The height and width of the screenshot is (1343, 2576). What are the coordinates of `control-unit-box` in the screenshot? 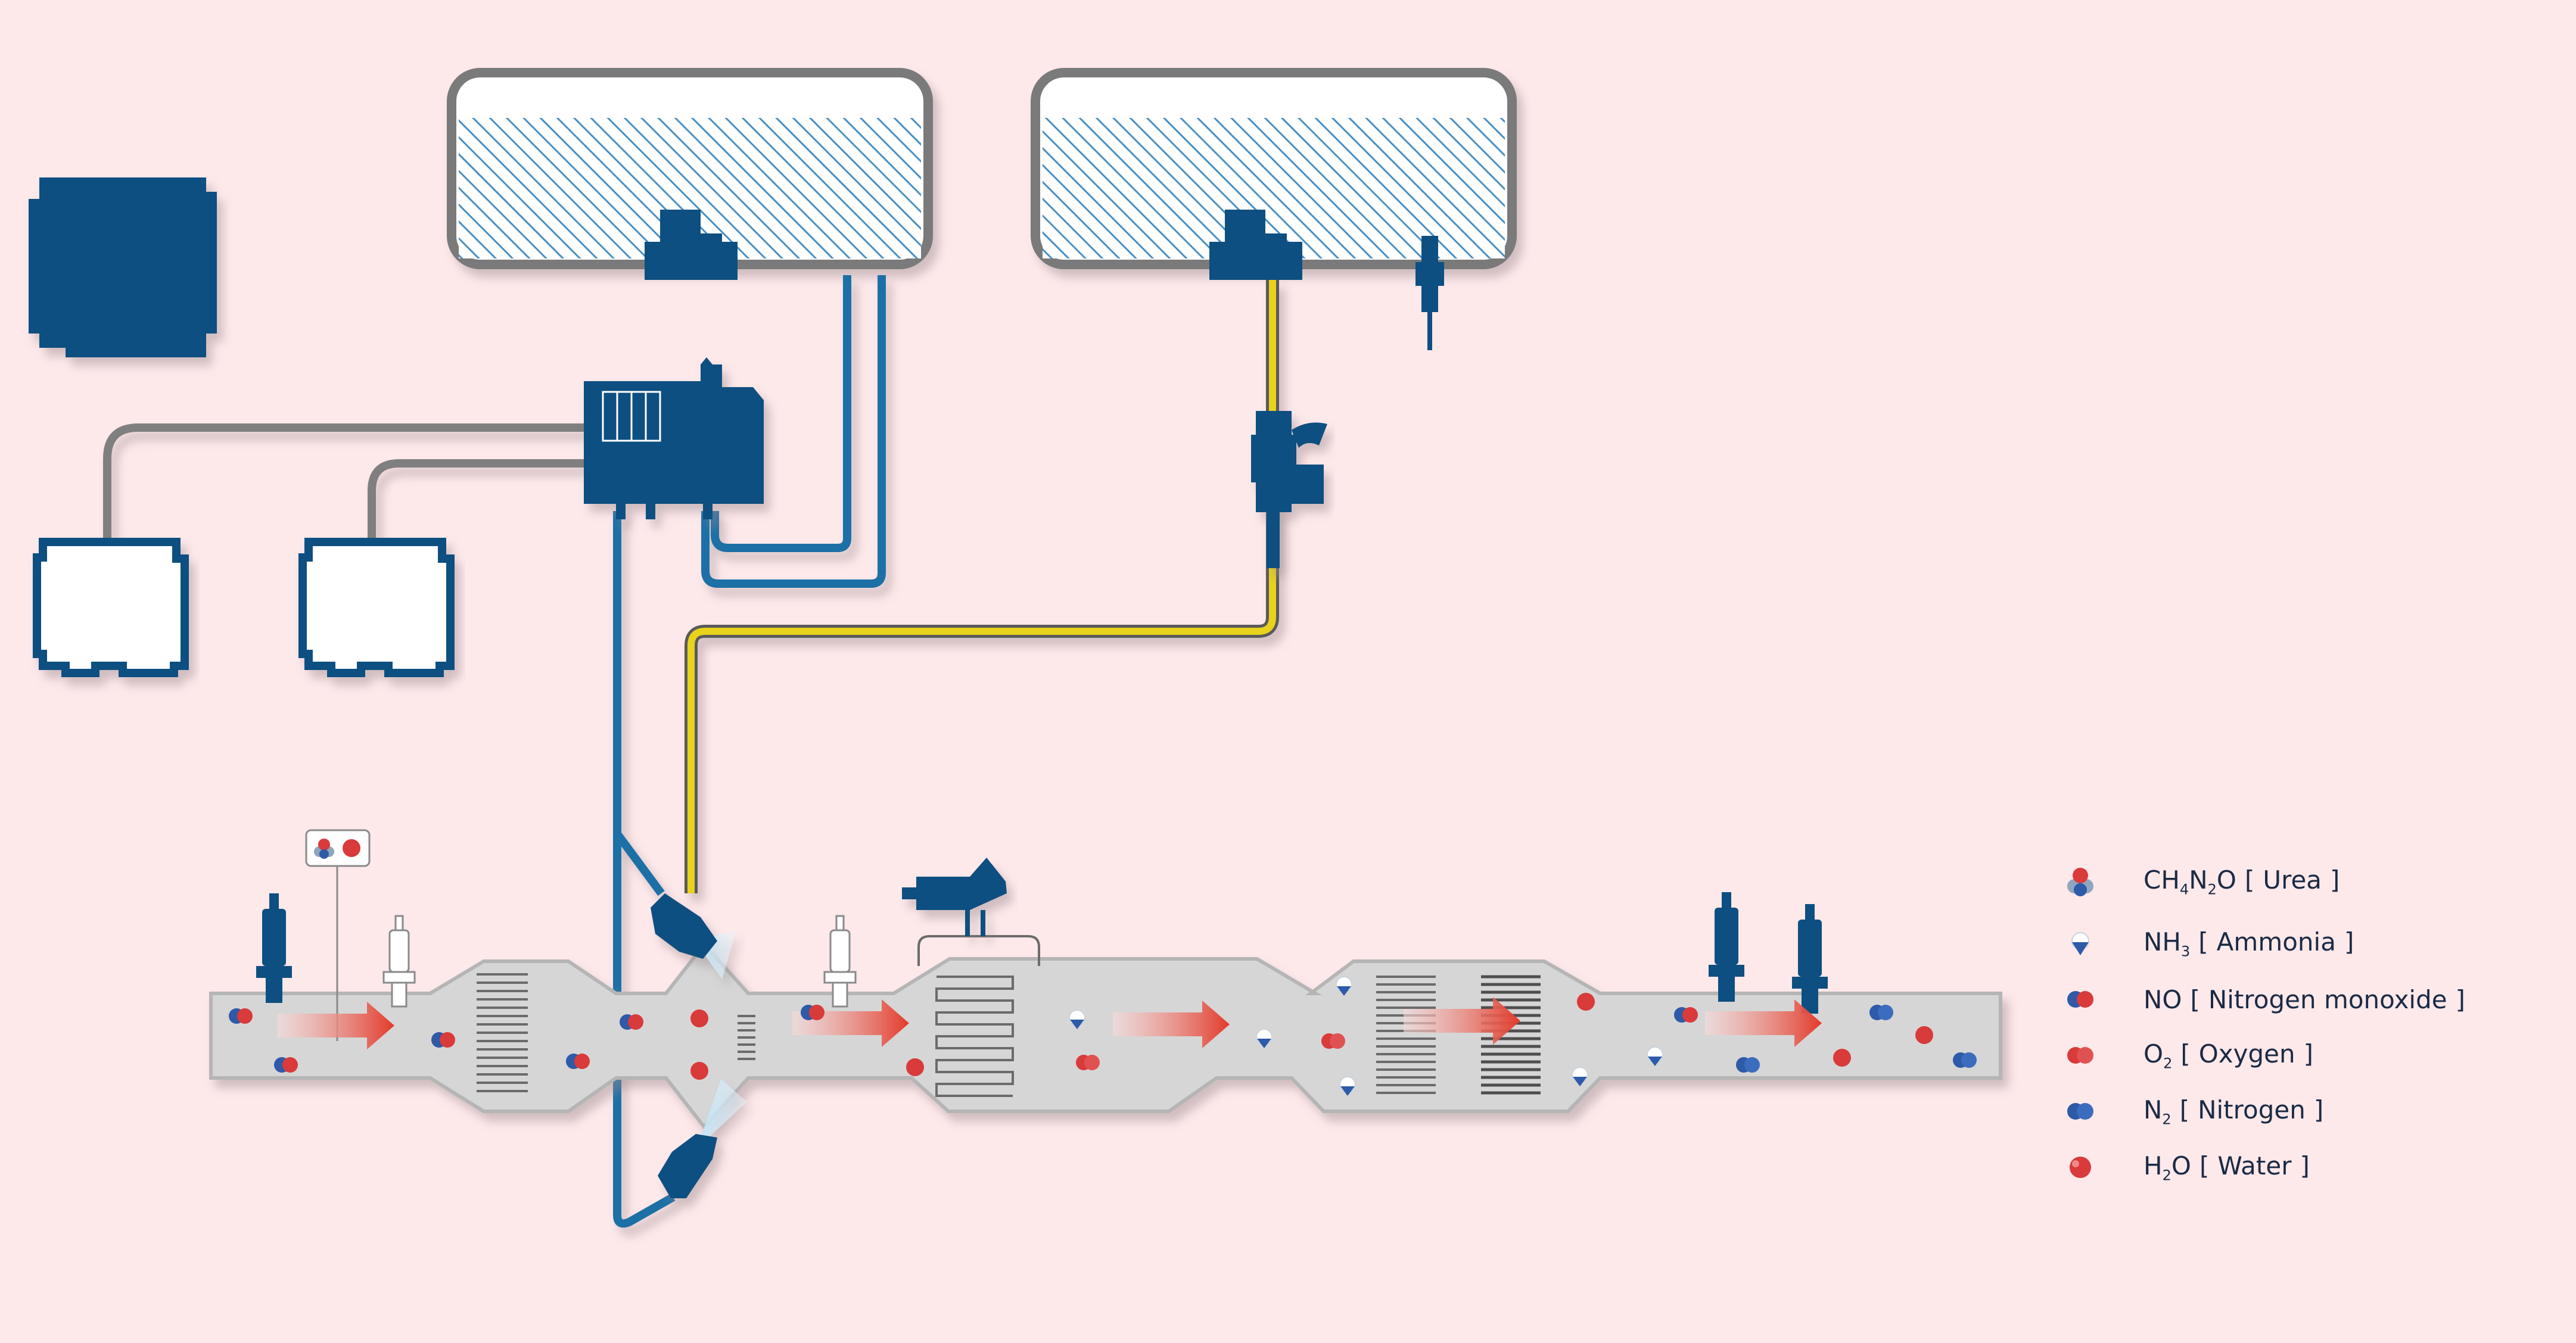 It's located at (123, 267).